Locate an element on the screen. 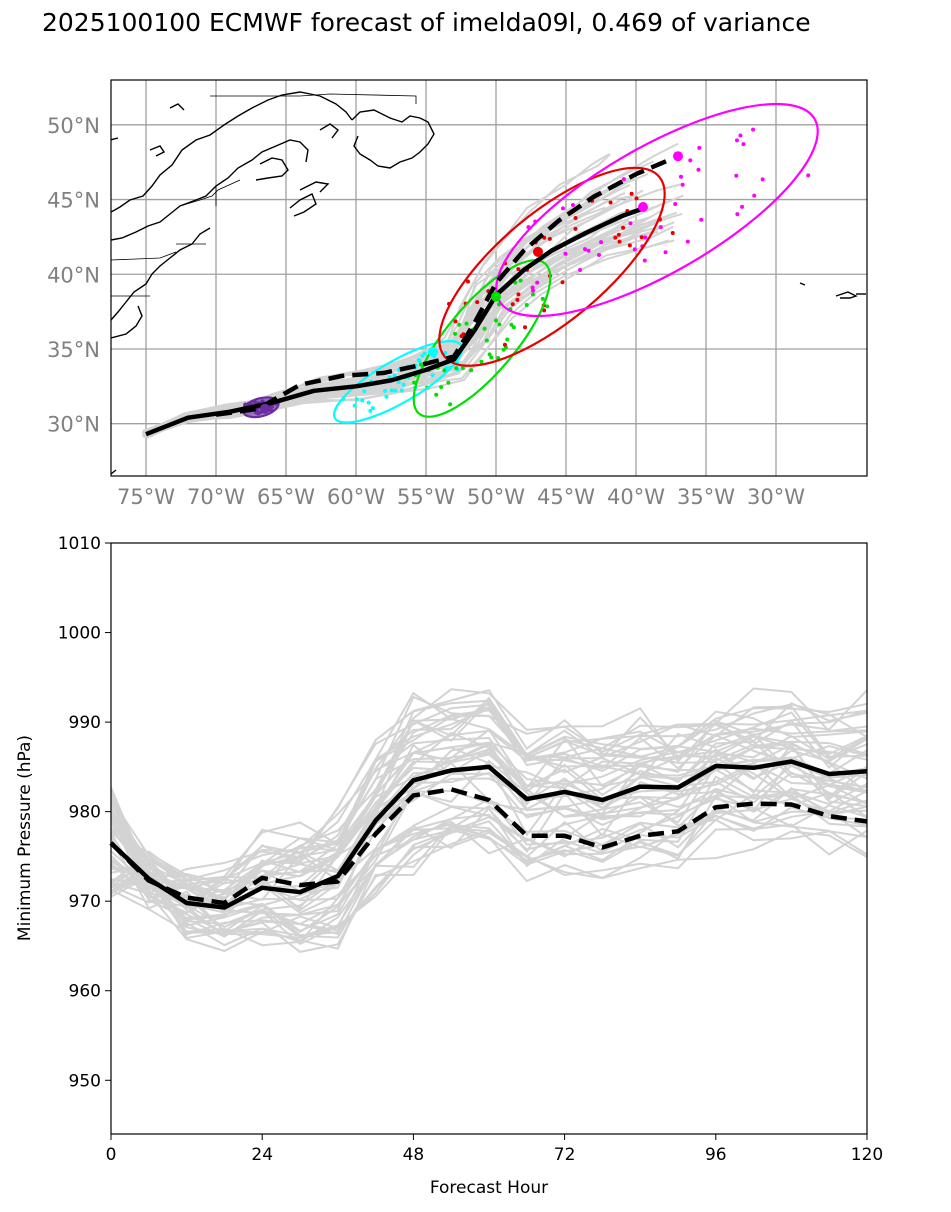 The width and height of the screenshot is (951, 1212). map-lat-tick-label: 50°N is located at coordinates (73, 126).